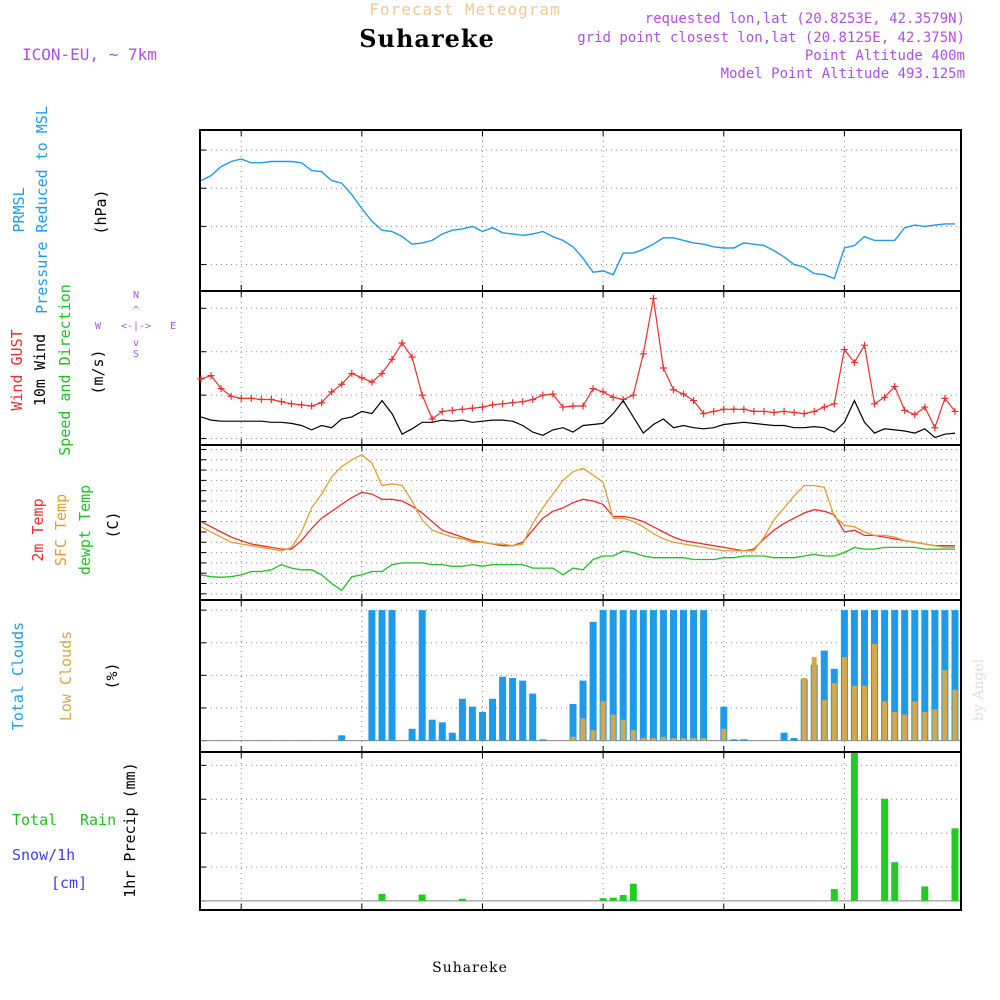  I want to click on temp-label-2m: 2m Temp, so click(38, 529).